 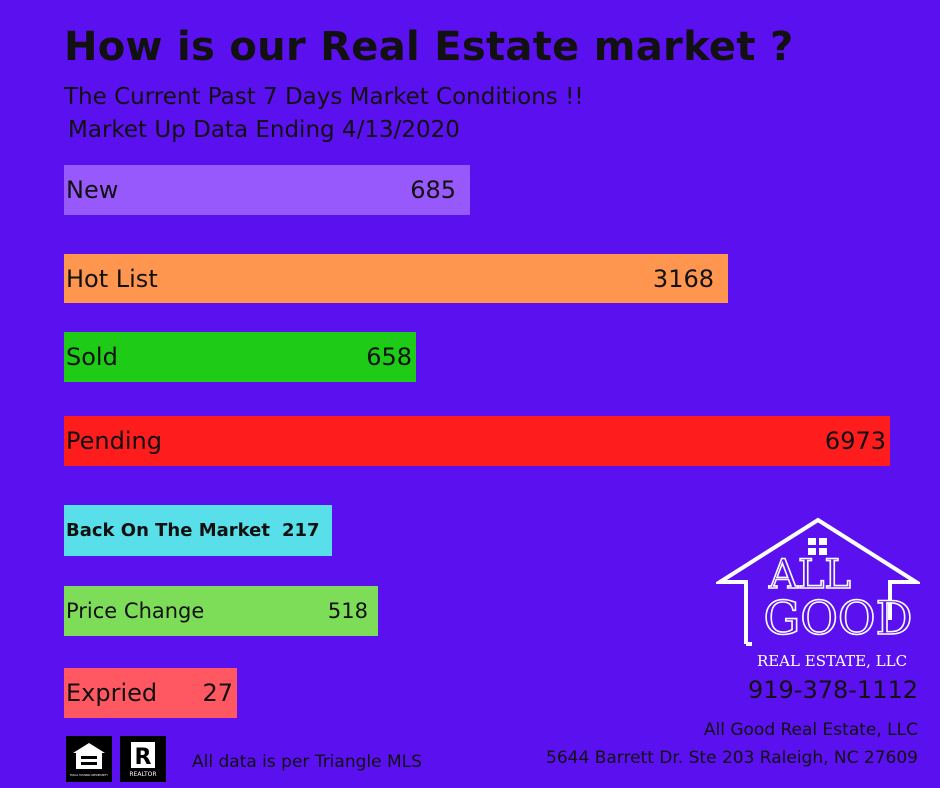 I want to click on phone-number: 919-378-1112, so click(x=832, y=690).